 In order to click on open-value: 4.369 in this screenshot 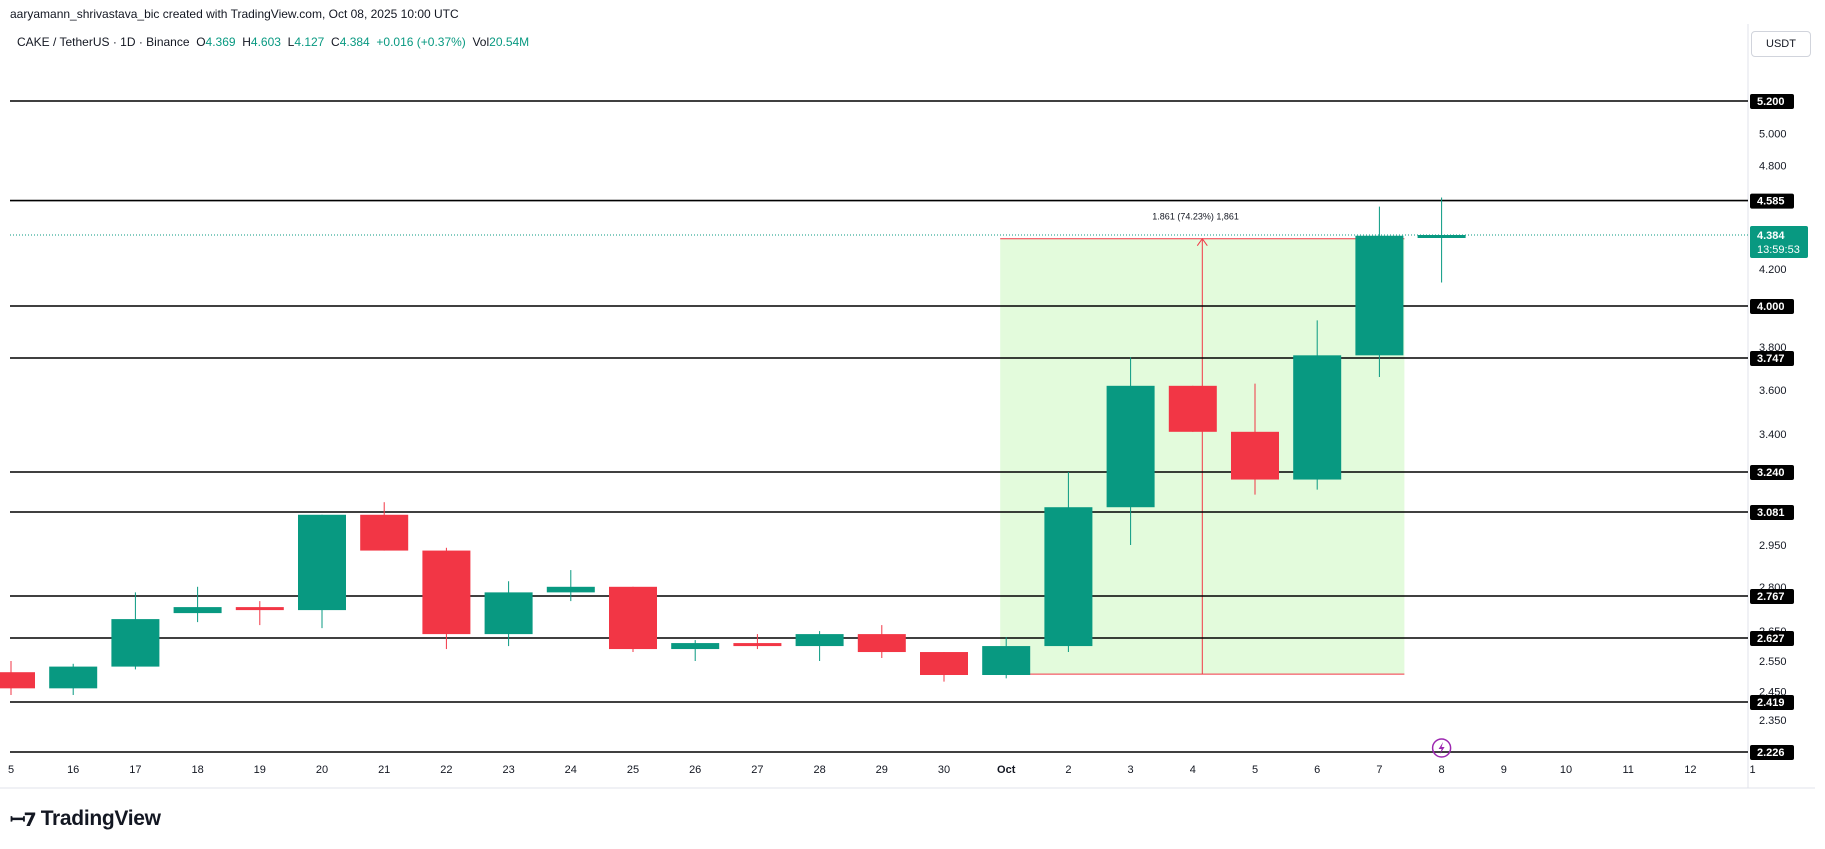, I will do `click(220, 42)`.